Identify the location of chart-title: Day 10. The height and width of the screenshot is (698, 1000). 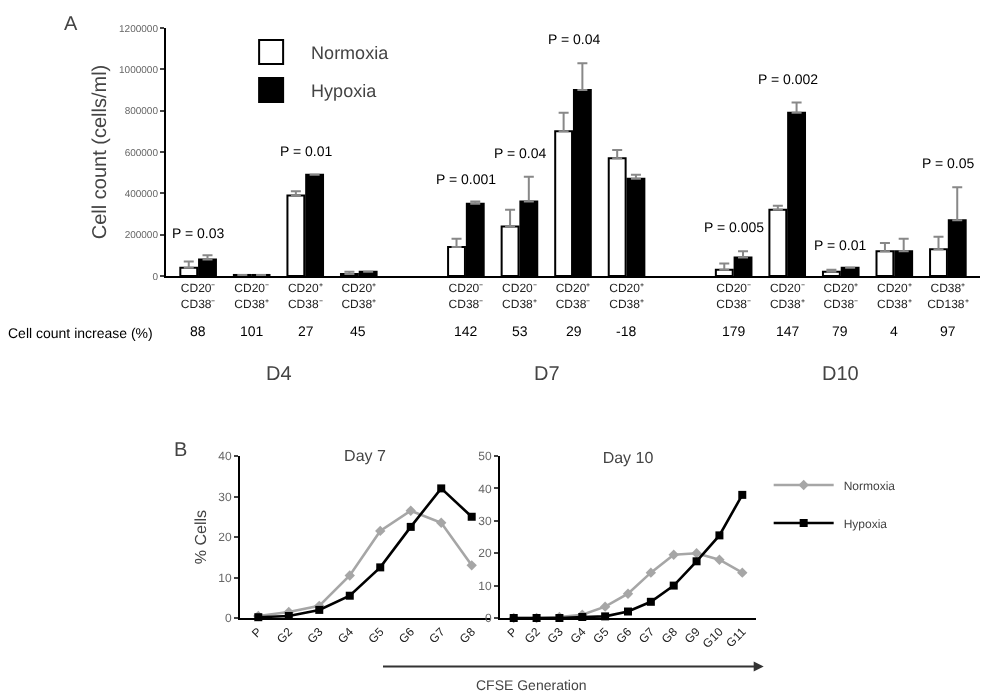
(628, 457).